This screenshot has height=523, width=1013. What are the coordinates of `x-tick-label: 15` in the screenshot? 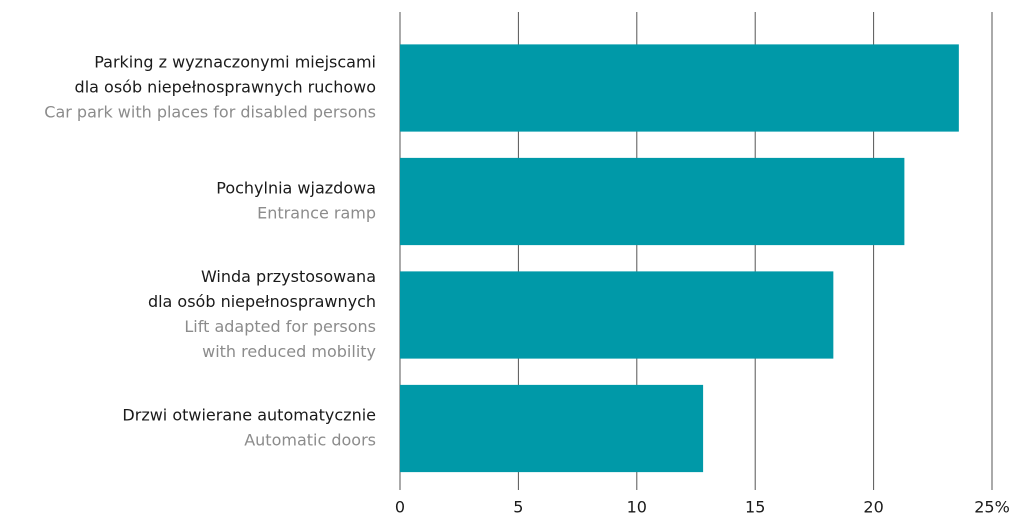 It's located at (755, 507).